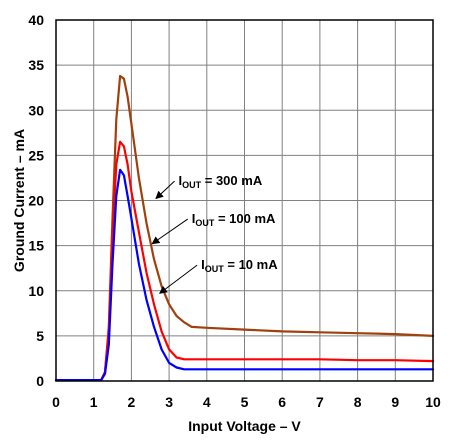 The image size is (451, 447). Describe the element at coordinates (56, 402) in the screenshot. I see `x-tick-label: 0` at that location.